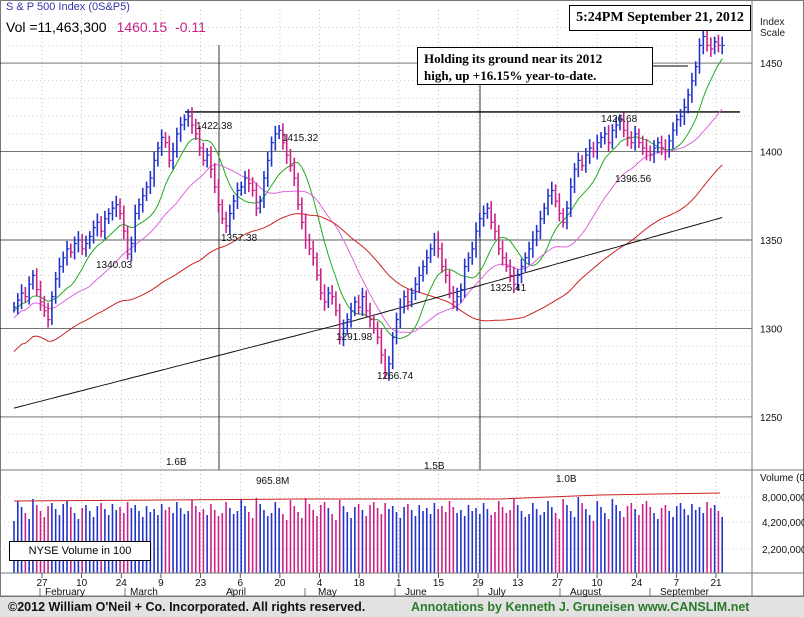  What do you see at coordinates (773, 33) in the screenshot?
I see `scale-label: Scale` at bounding box center [773, 33].